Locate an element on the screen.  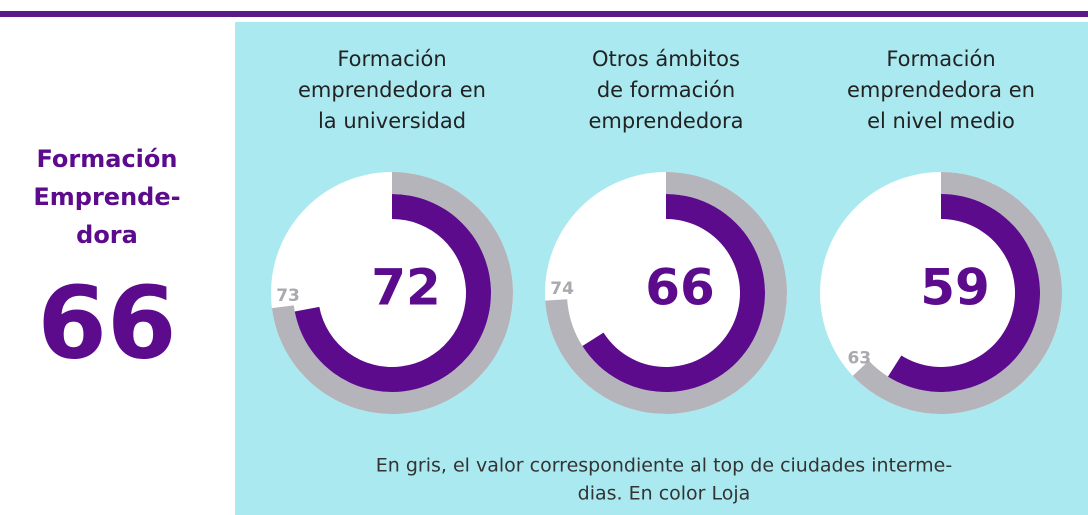
gauge-title: la universidad is located at coordinates (392, 121).